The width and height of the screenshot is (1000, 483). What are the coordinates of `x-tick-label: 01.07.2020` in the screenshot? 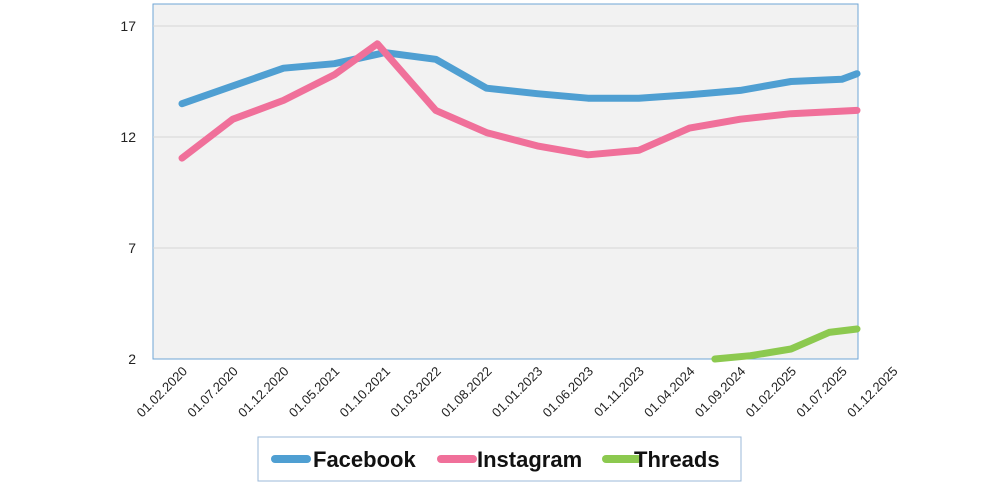 It's located at (212, 392).